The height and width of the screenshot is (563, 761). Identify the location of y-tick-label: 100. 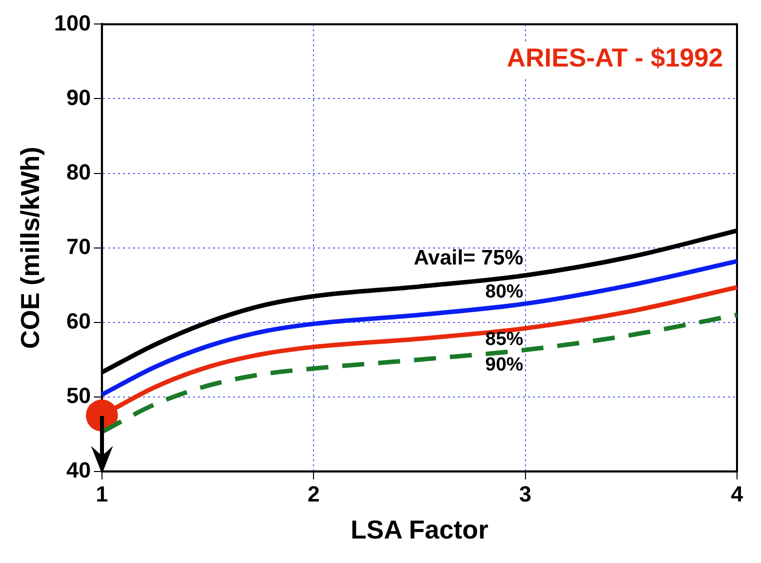
(72, 23).